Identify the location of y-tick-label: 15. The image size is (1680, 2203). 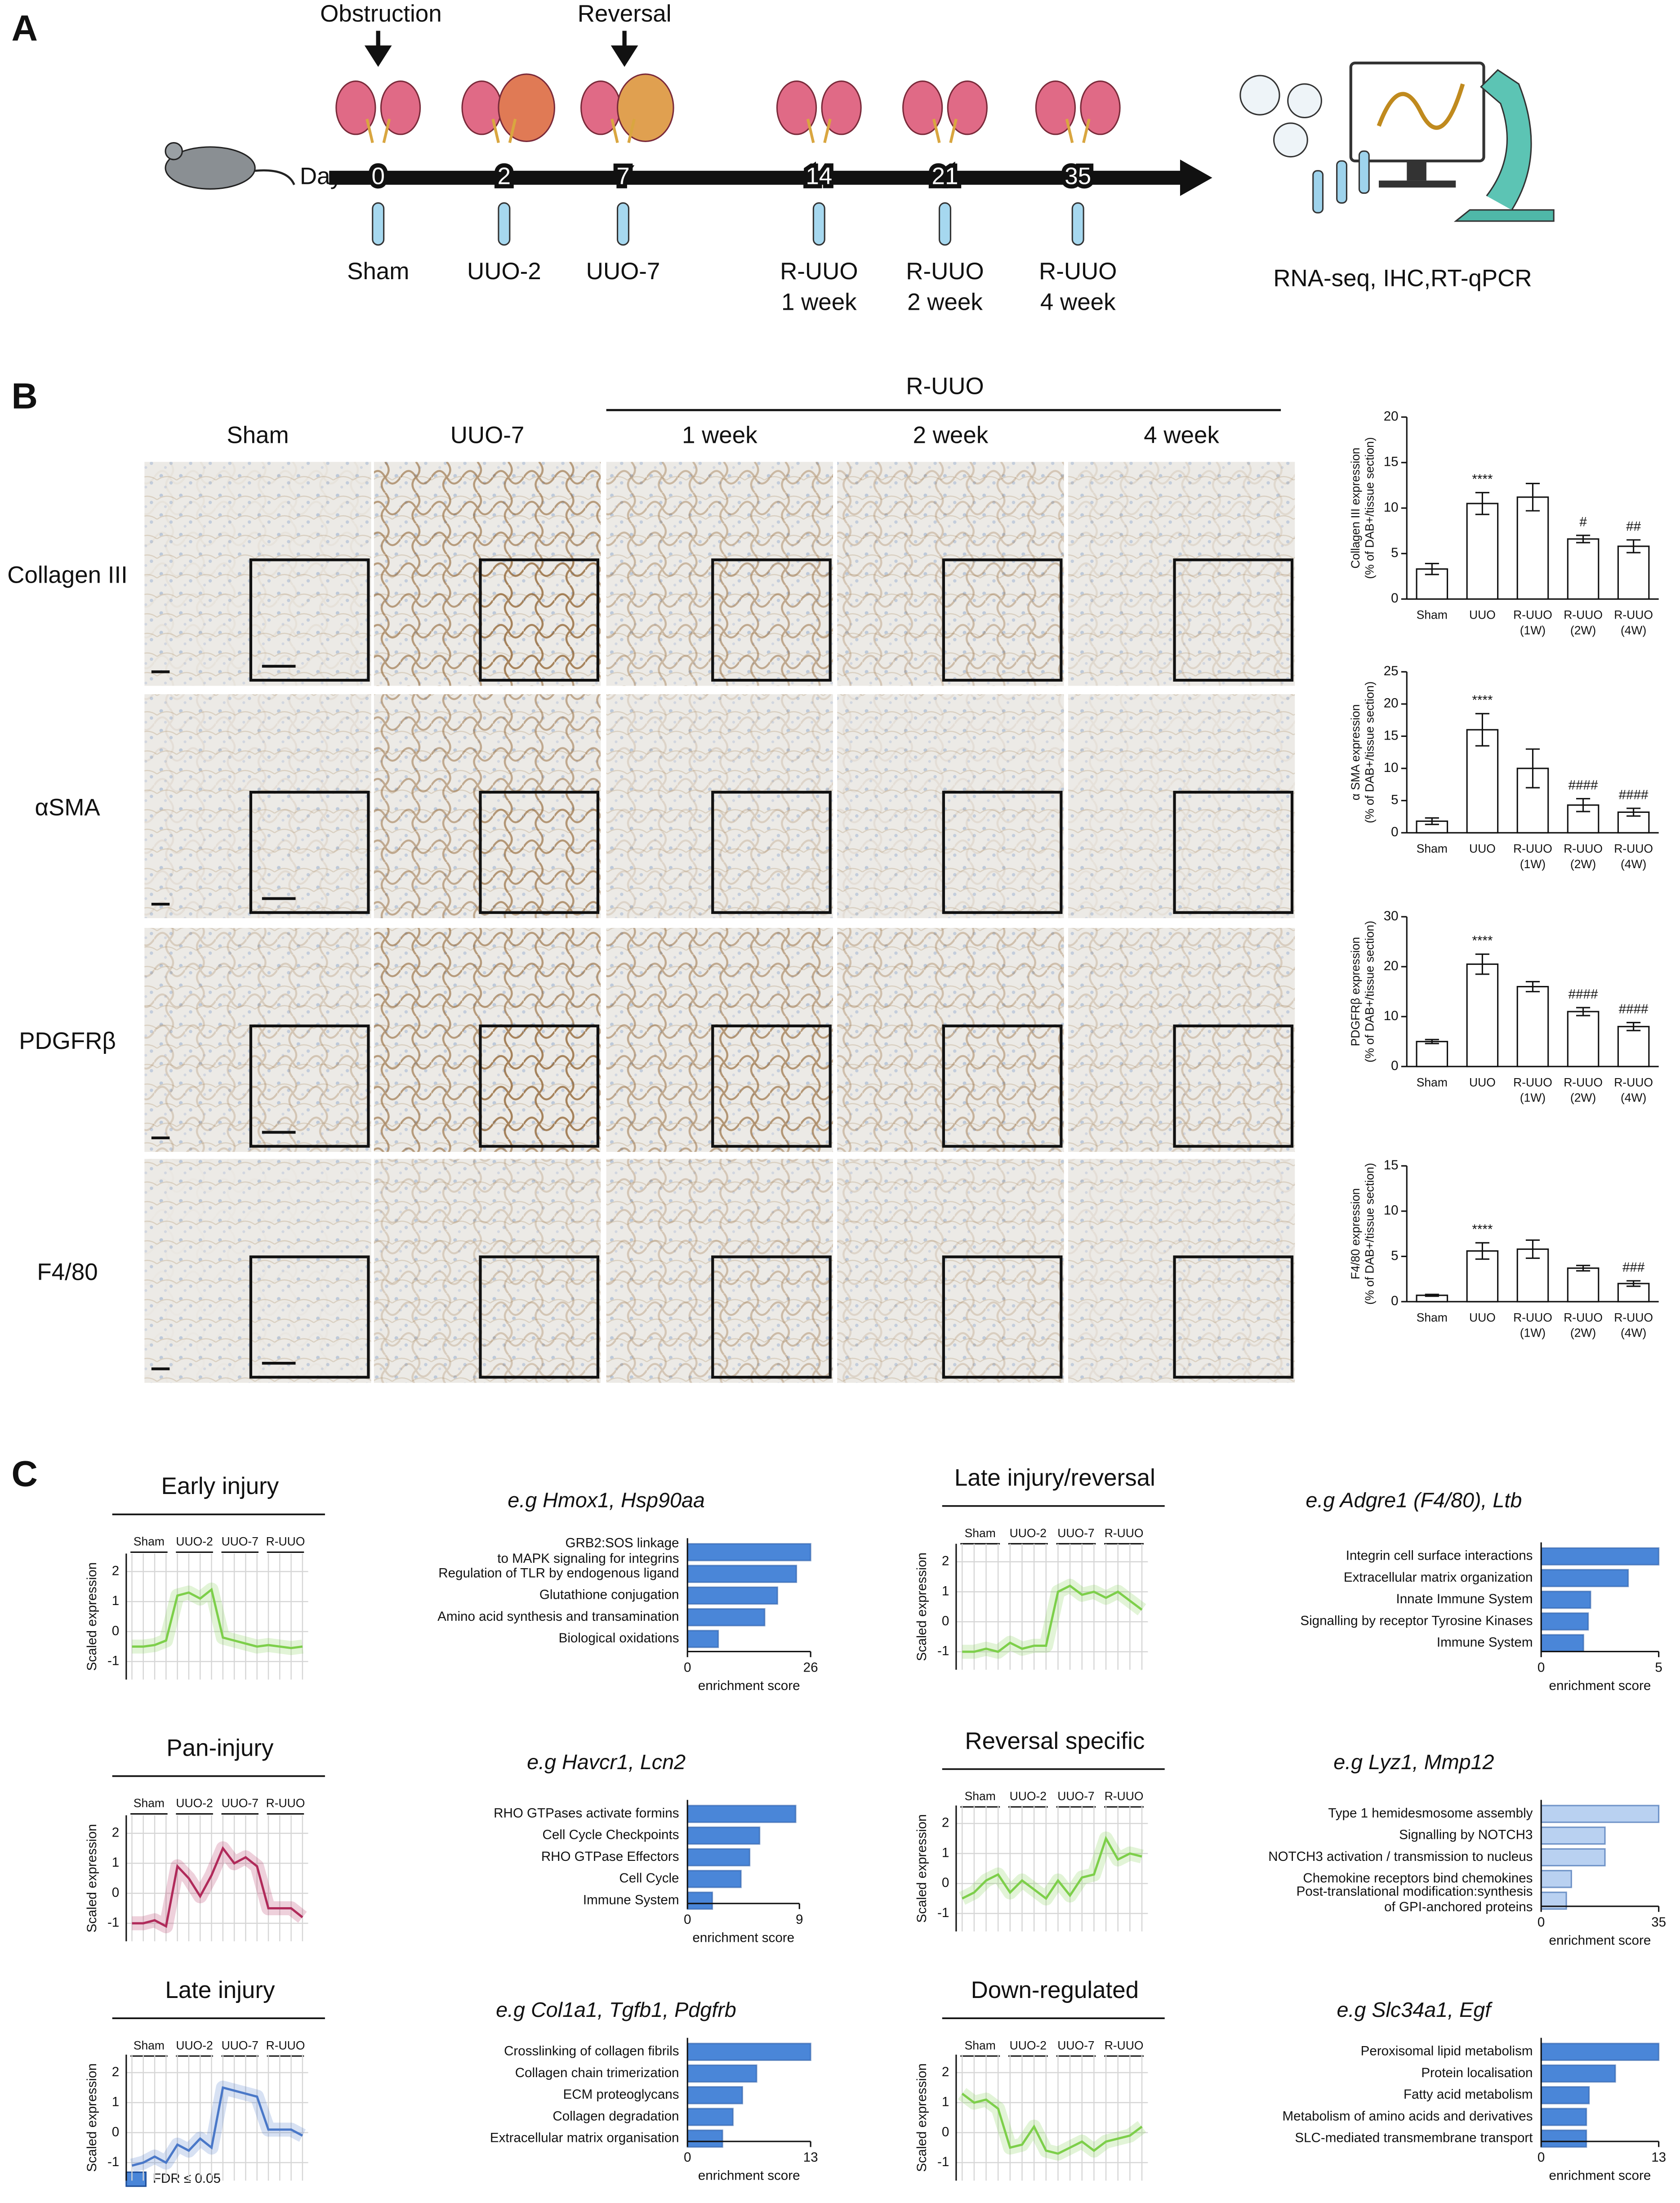
(1391, 462).